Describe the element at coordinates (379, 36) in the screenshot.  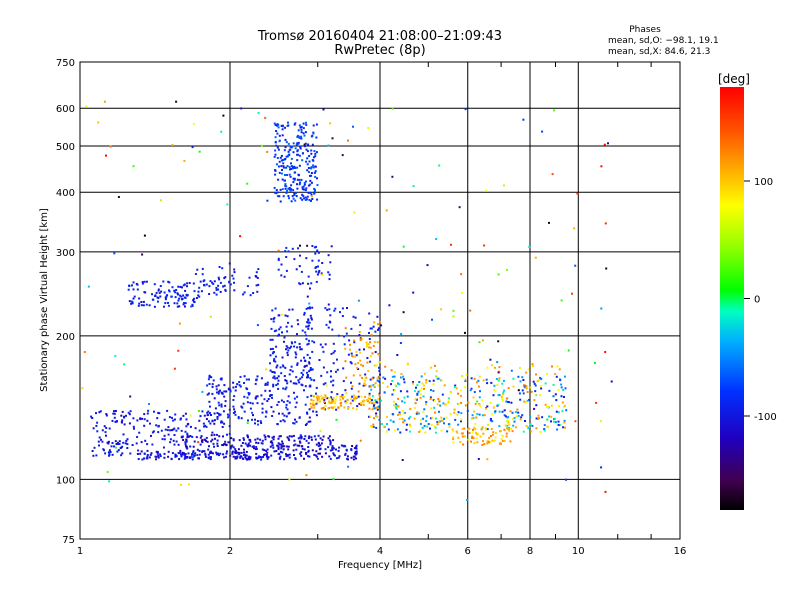
I see `chart-title: Tromsø 20160404 21:08:00–21:09:43` at that location.